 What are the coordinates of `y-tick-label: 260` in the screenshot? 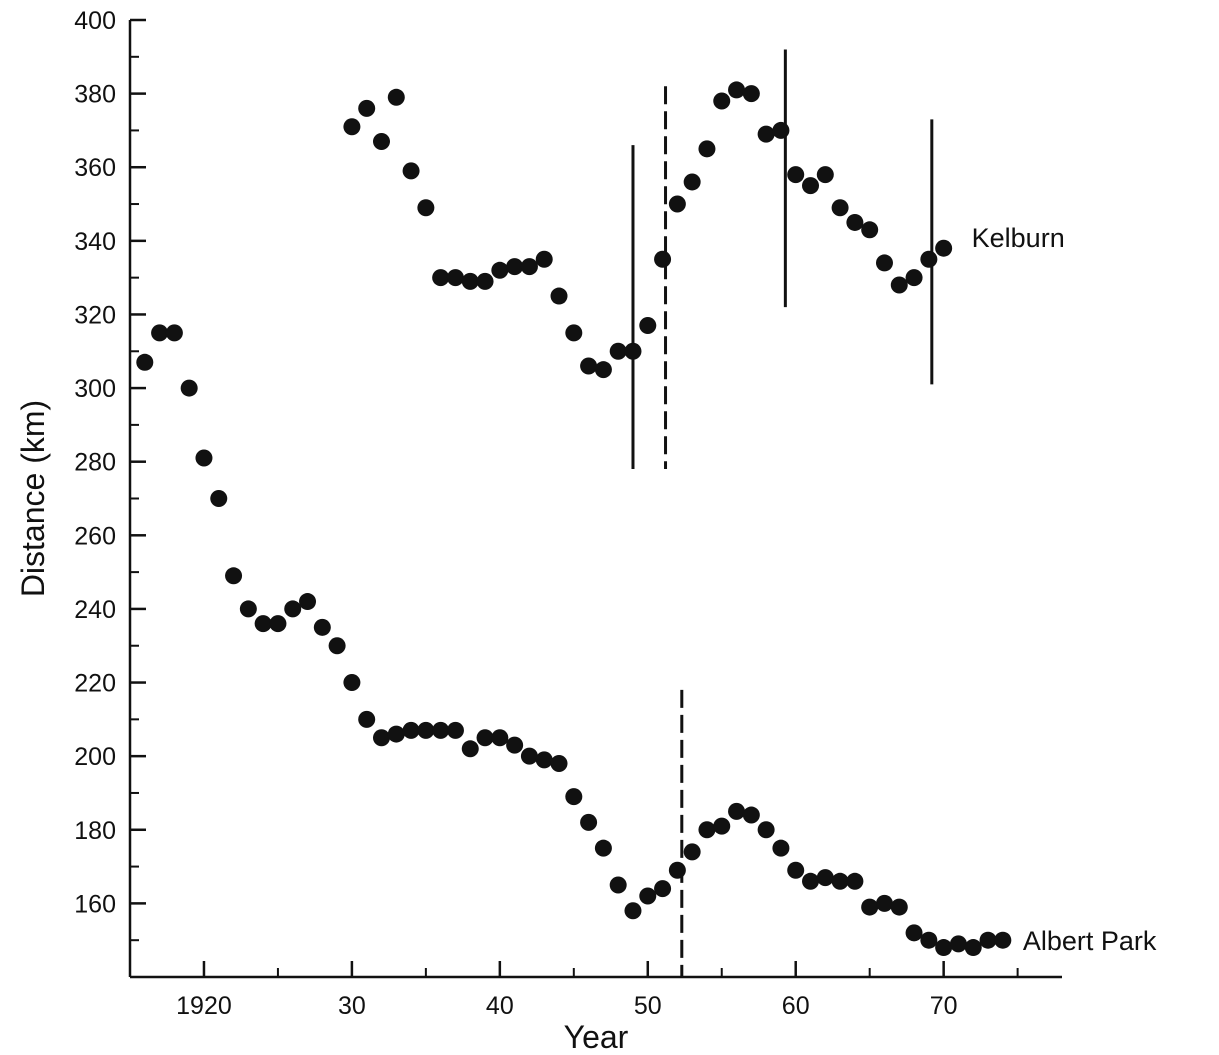 It's located at (95, 536).